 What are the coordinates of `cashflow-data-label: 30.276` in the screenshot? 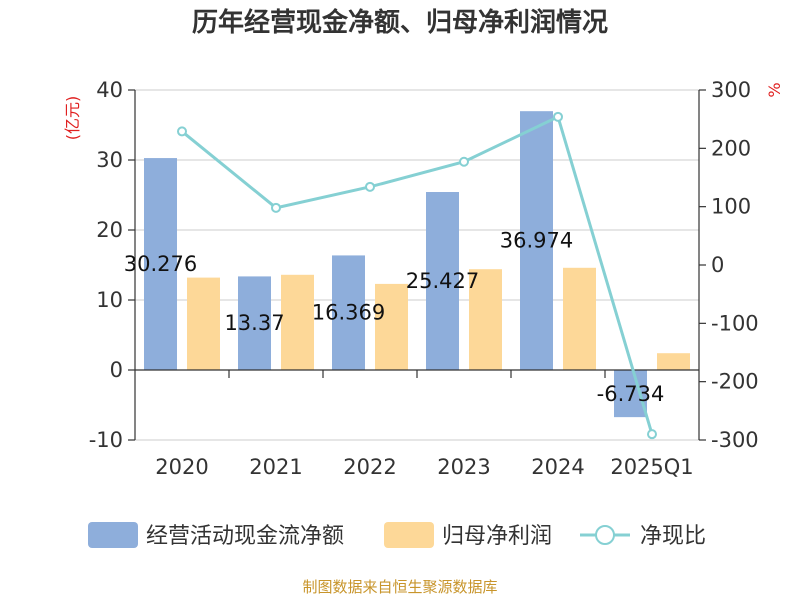 It's located at (160, 264).